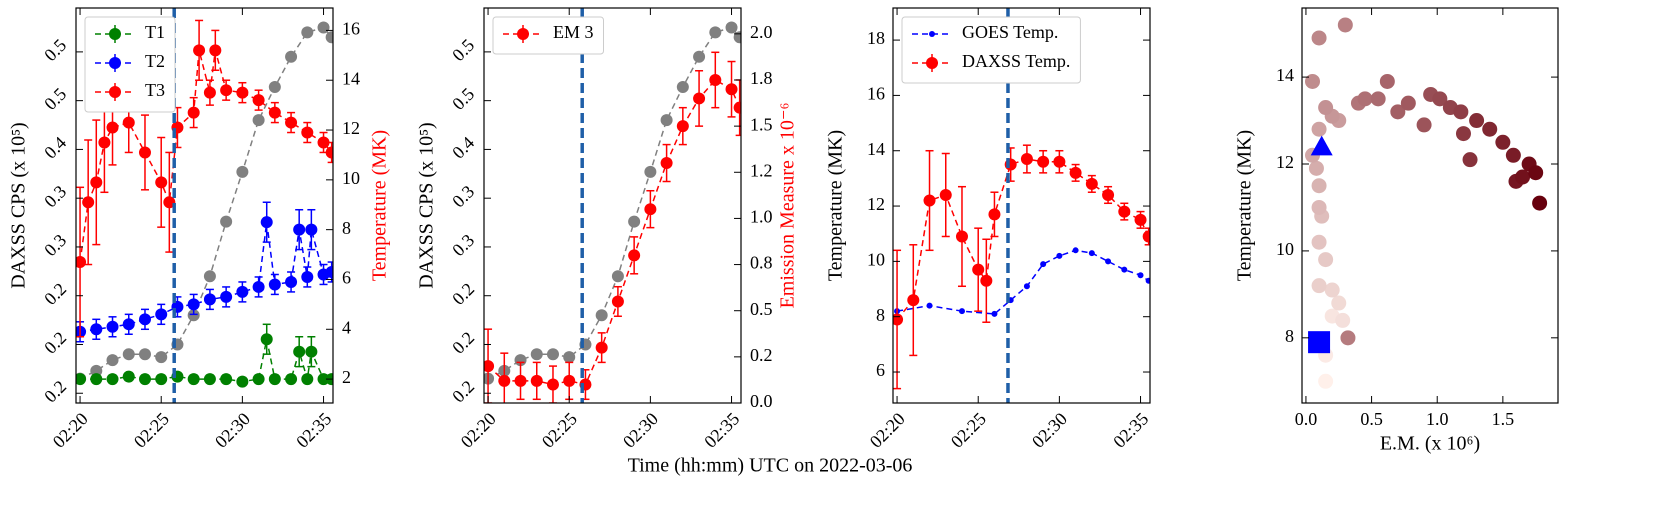  I want to click on legend-label: DAXSS Temp., so click(1016, 61).